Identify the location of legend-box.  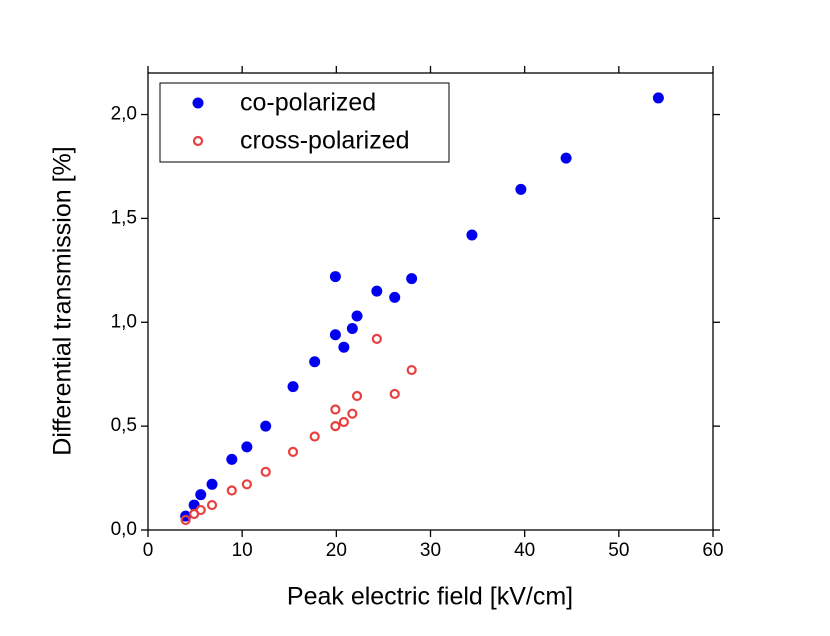
(304, 122).